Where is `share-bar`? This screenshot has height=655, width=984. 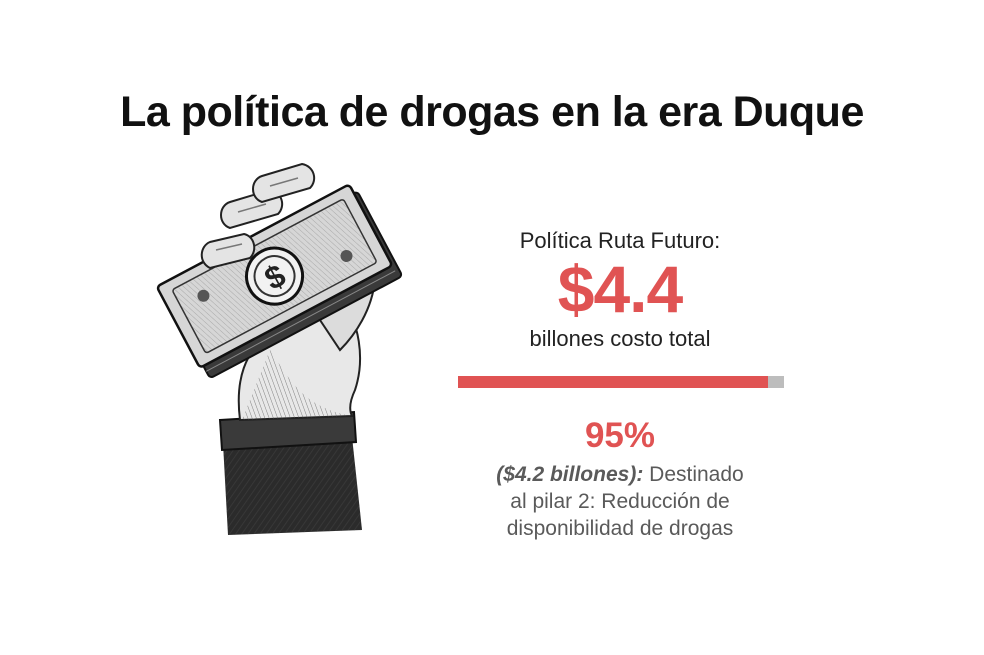 share-bar is located at coordinates (621, 382).